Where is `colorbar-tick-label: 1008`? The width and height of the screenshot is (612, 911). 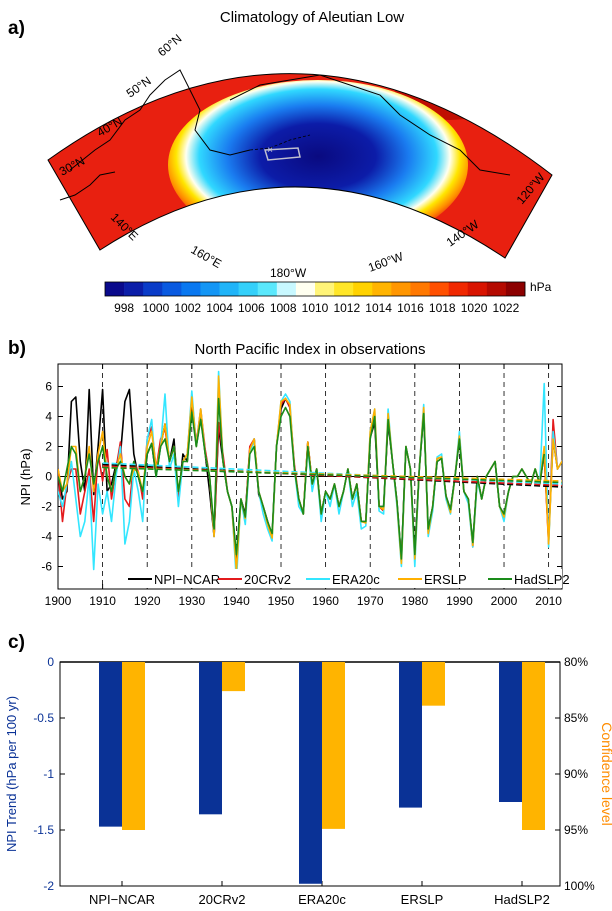 colorbar-tick-label: 1008 is located at coordinates (283, 308).